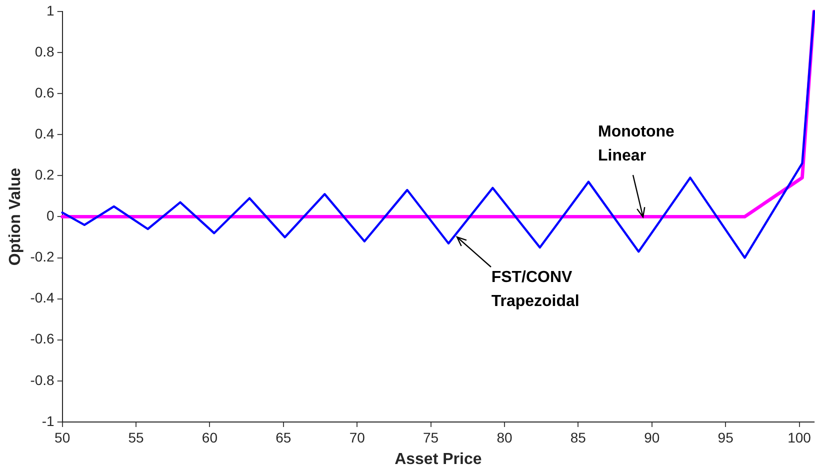 The image size is (815, 471). What do you see at coordinates (44, 133) in the screenshot?
I see `y-tick-label: 0.4` at bounding box center [44, 133].